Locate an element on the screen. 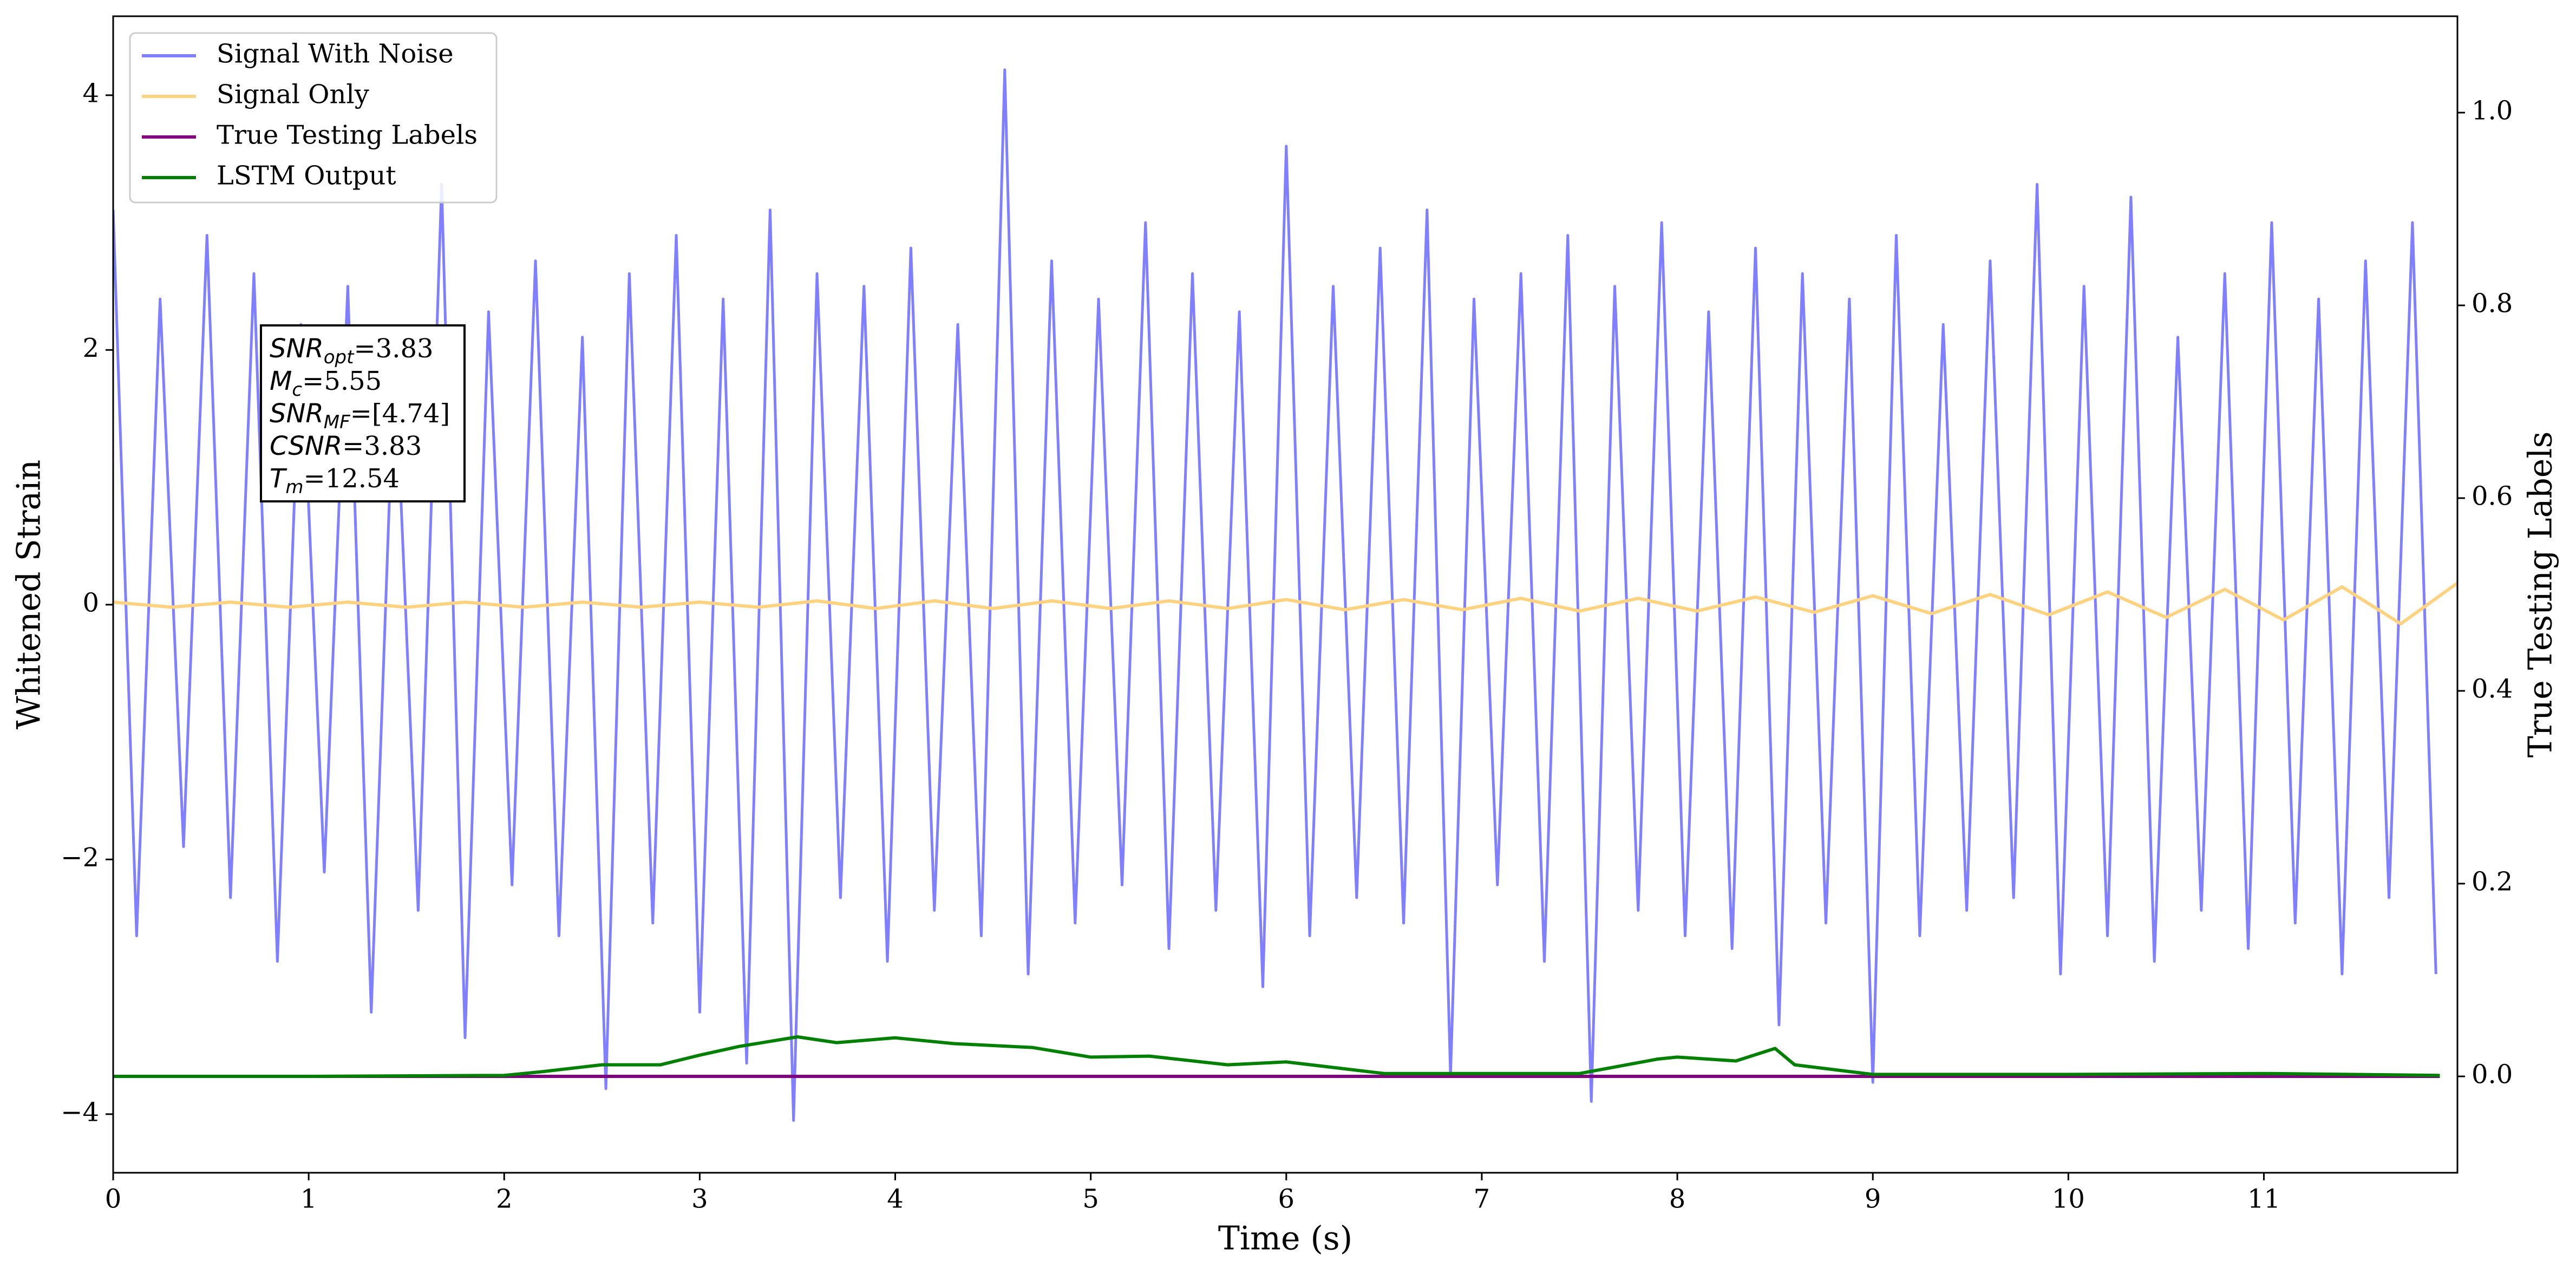 The height and width of the screenshot is (1274, 2576). x-tick-label: 2 is located at coordinates (505, 1199).